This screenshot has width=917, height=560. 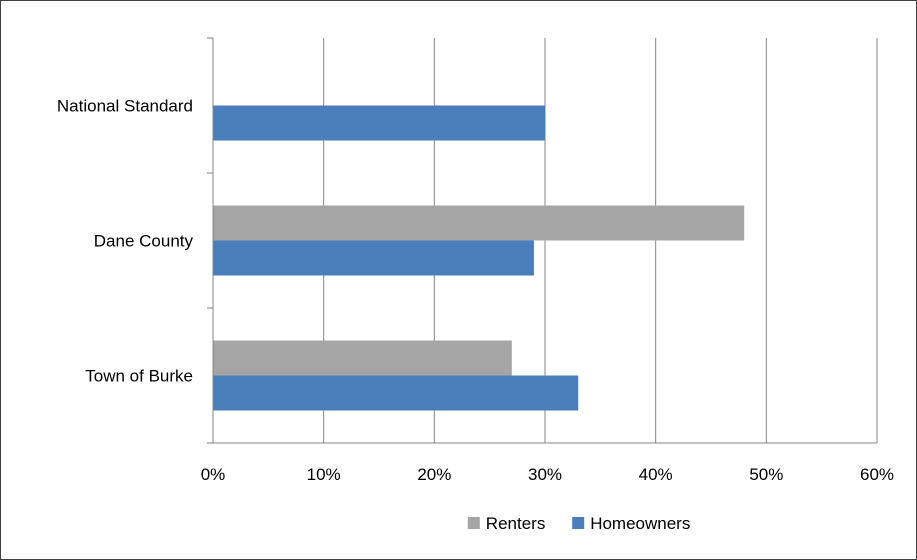 I want to click on x-tick-label: 20%, so click(x=434, y=474).